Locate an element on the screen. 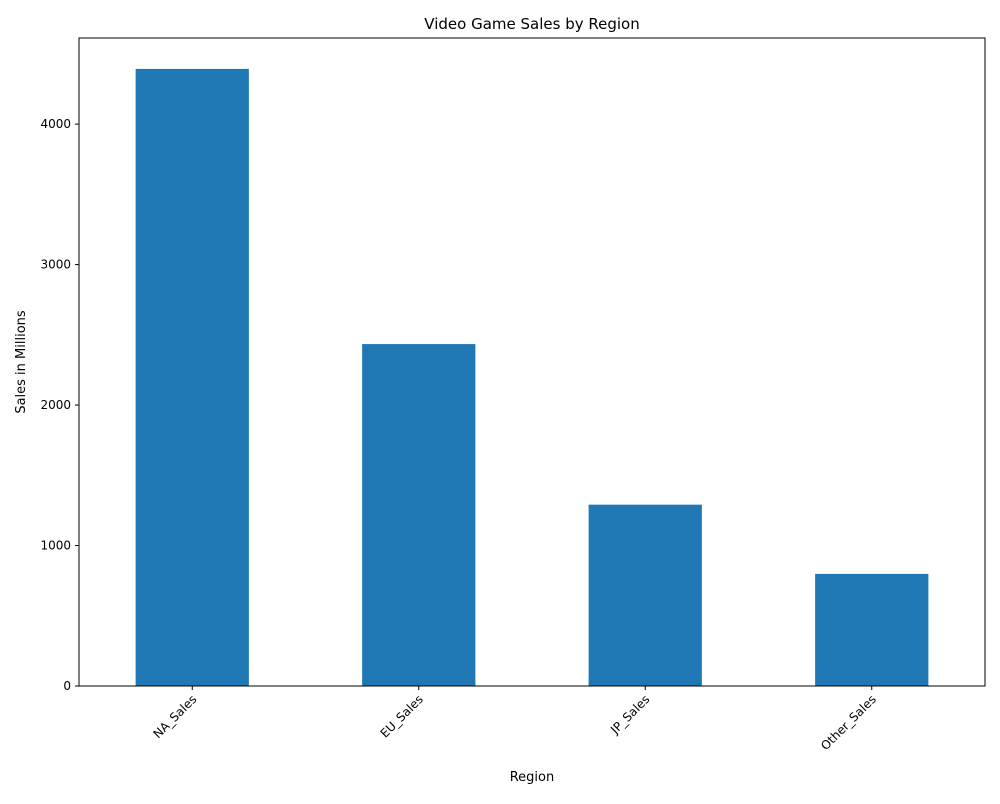  y-tick-label: 4000 is located at coordinates (55, 124).